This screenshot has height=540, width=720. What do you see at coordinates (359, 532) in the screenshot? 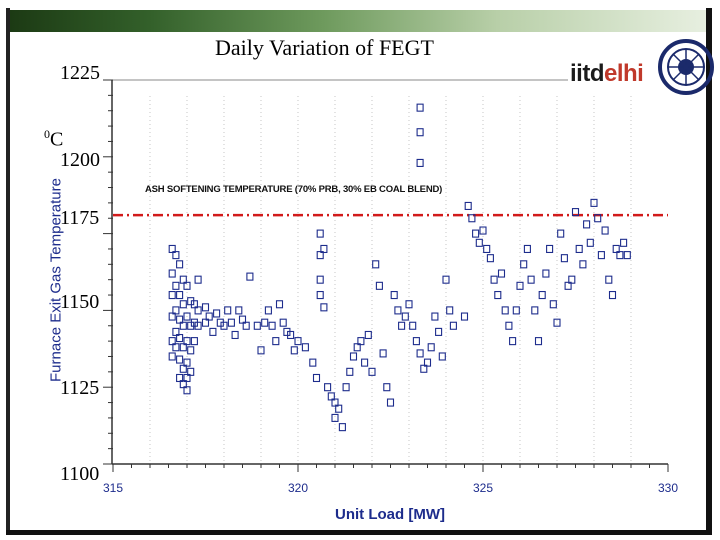
I see `slide-border-bottom` at bounding box center [359, 532].